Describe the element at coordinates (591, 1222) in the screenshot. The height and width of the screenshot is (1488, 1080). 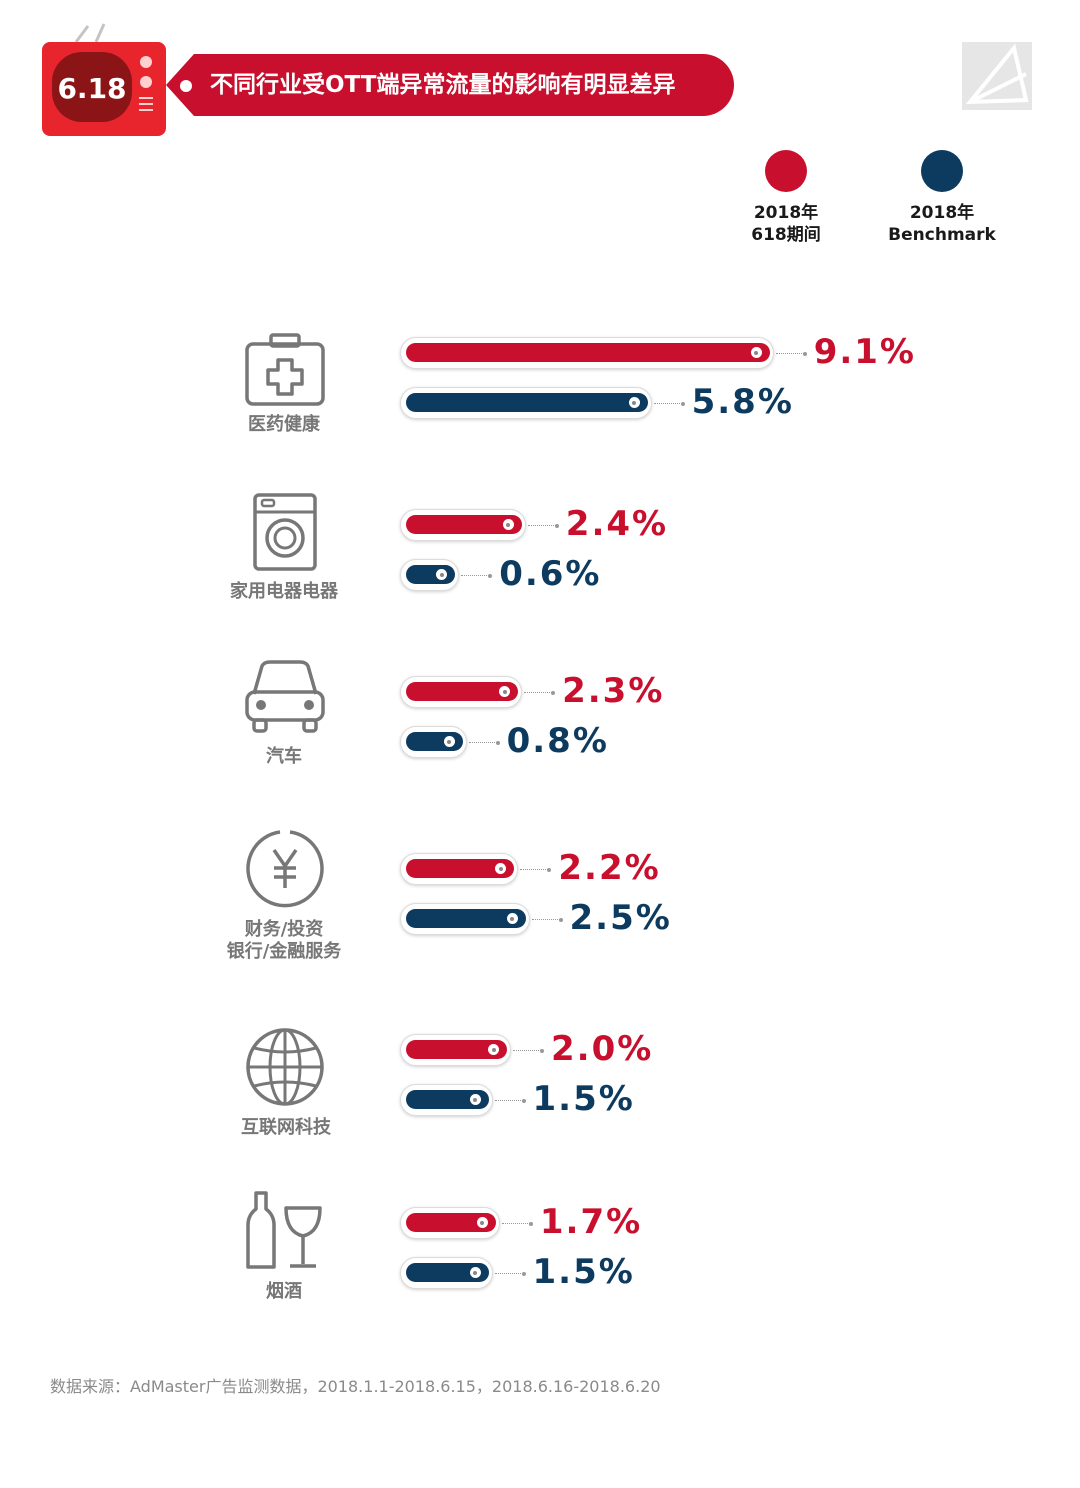
I see `value-label-618: 1.7%` at that location.